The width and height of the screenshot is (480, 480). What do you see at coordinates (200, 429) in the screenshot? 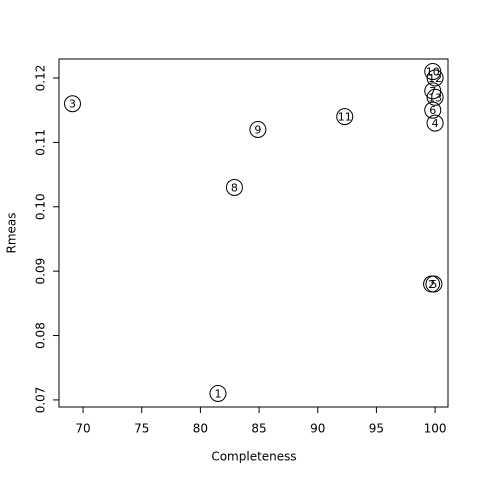
I see `x-tick-label: 80` at bounding box center [200, 429].